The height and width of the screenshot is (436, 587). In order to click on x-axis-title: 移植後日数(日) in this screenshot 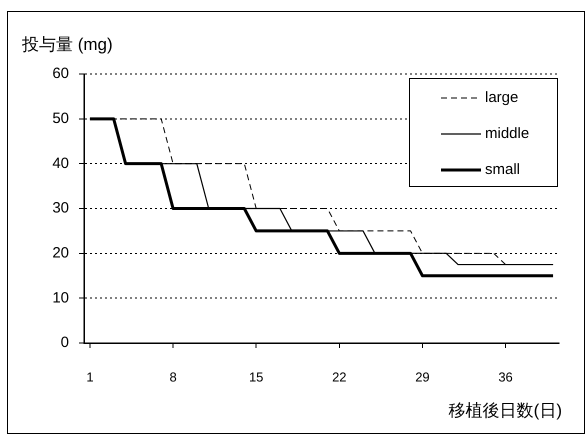, I will do `click(505, 410)`.